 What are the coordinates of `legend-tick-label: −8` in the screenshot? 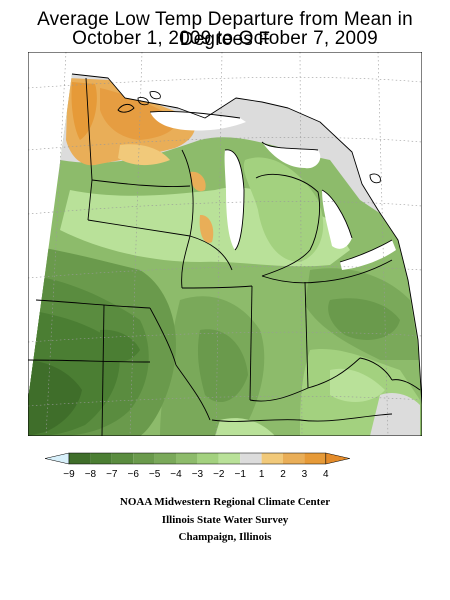 It's located at (91, 474).